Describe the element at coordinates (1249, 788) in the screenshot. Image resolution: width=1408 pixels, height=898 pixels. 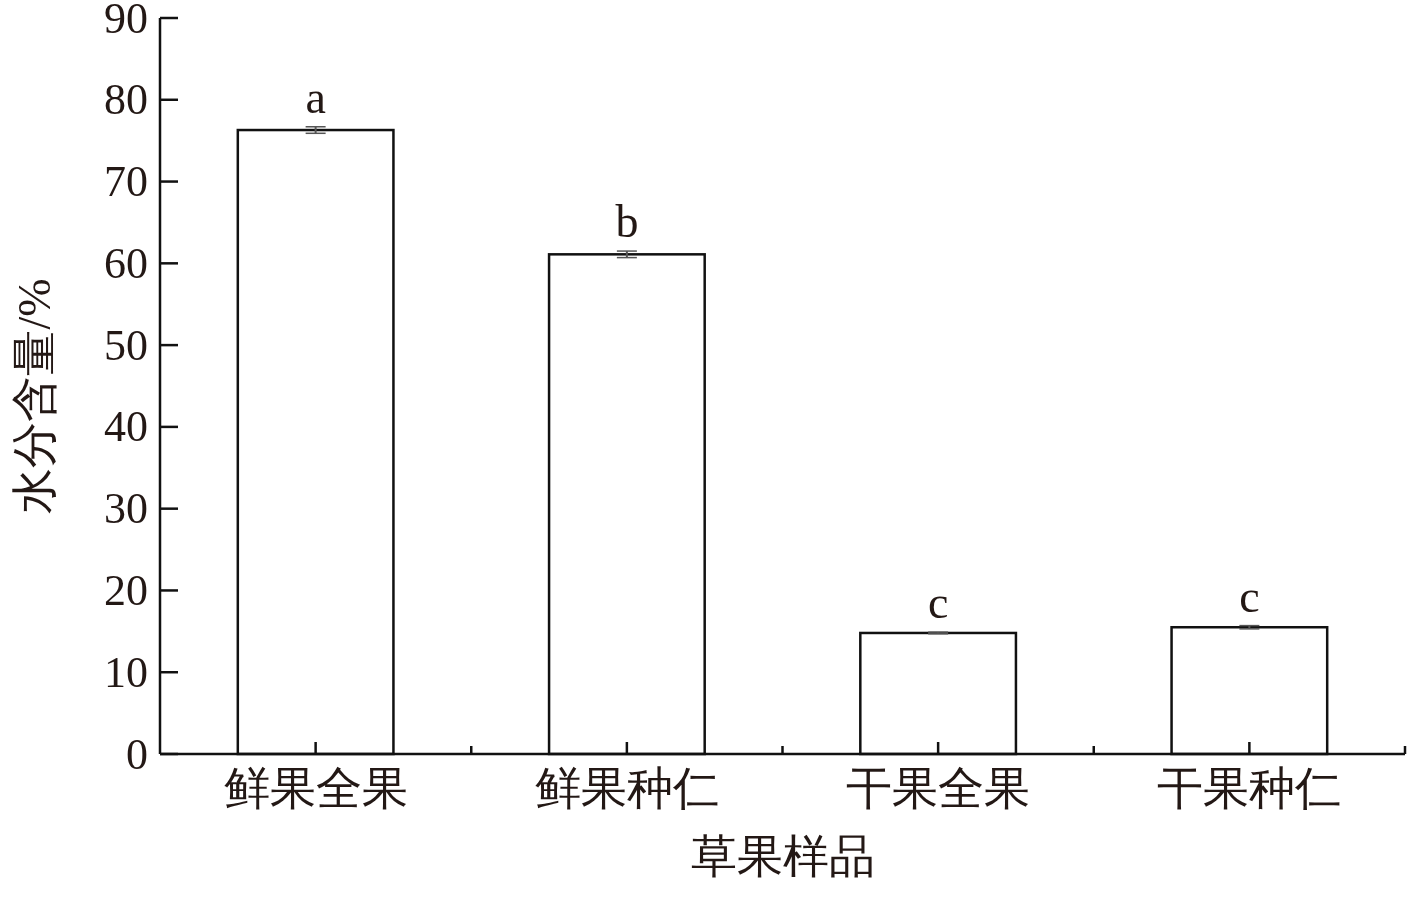
I see `x-tick-label: 干果种仁` at that location.